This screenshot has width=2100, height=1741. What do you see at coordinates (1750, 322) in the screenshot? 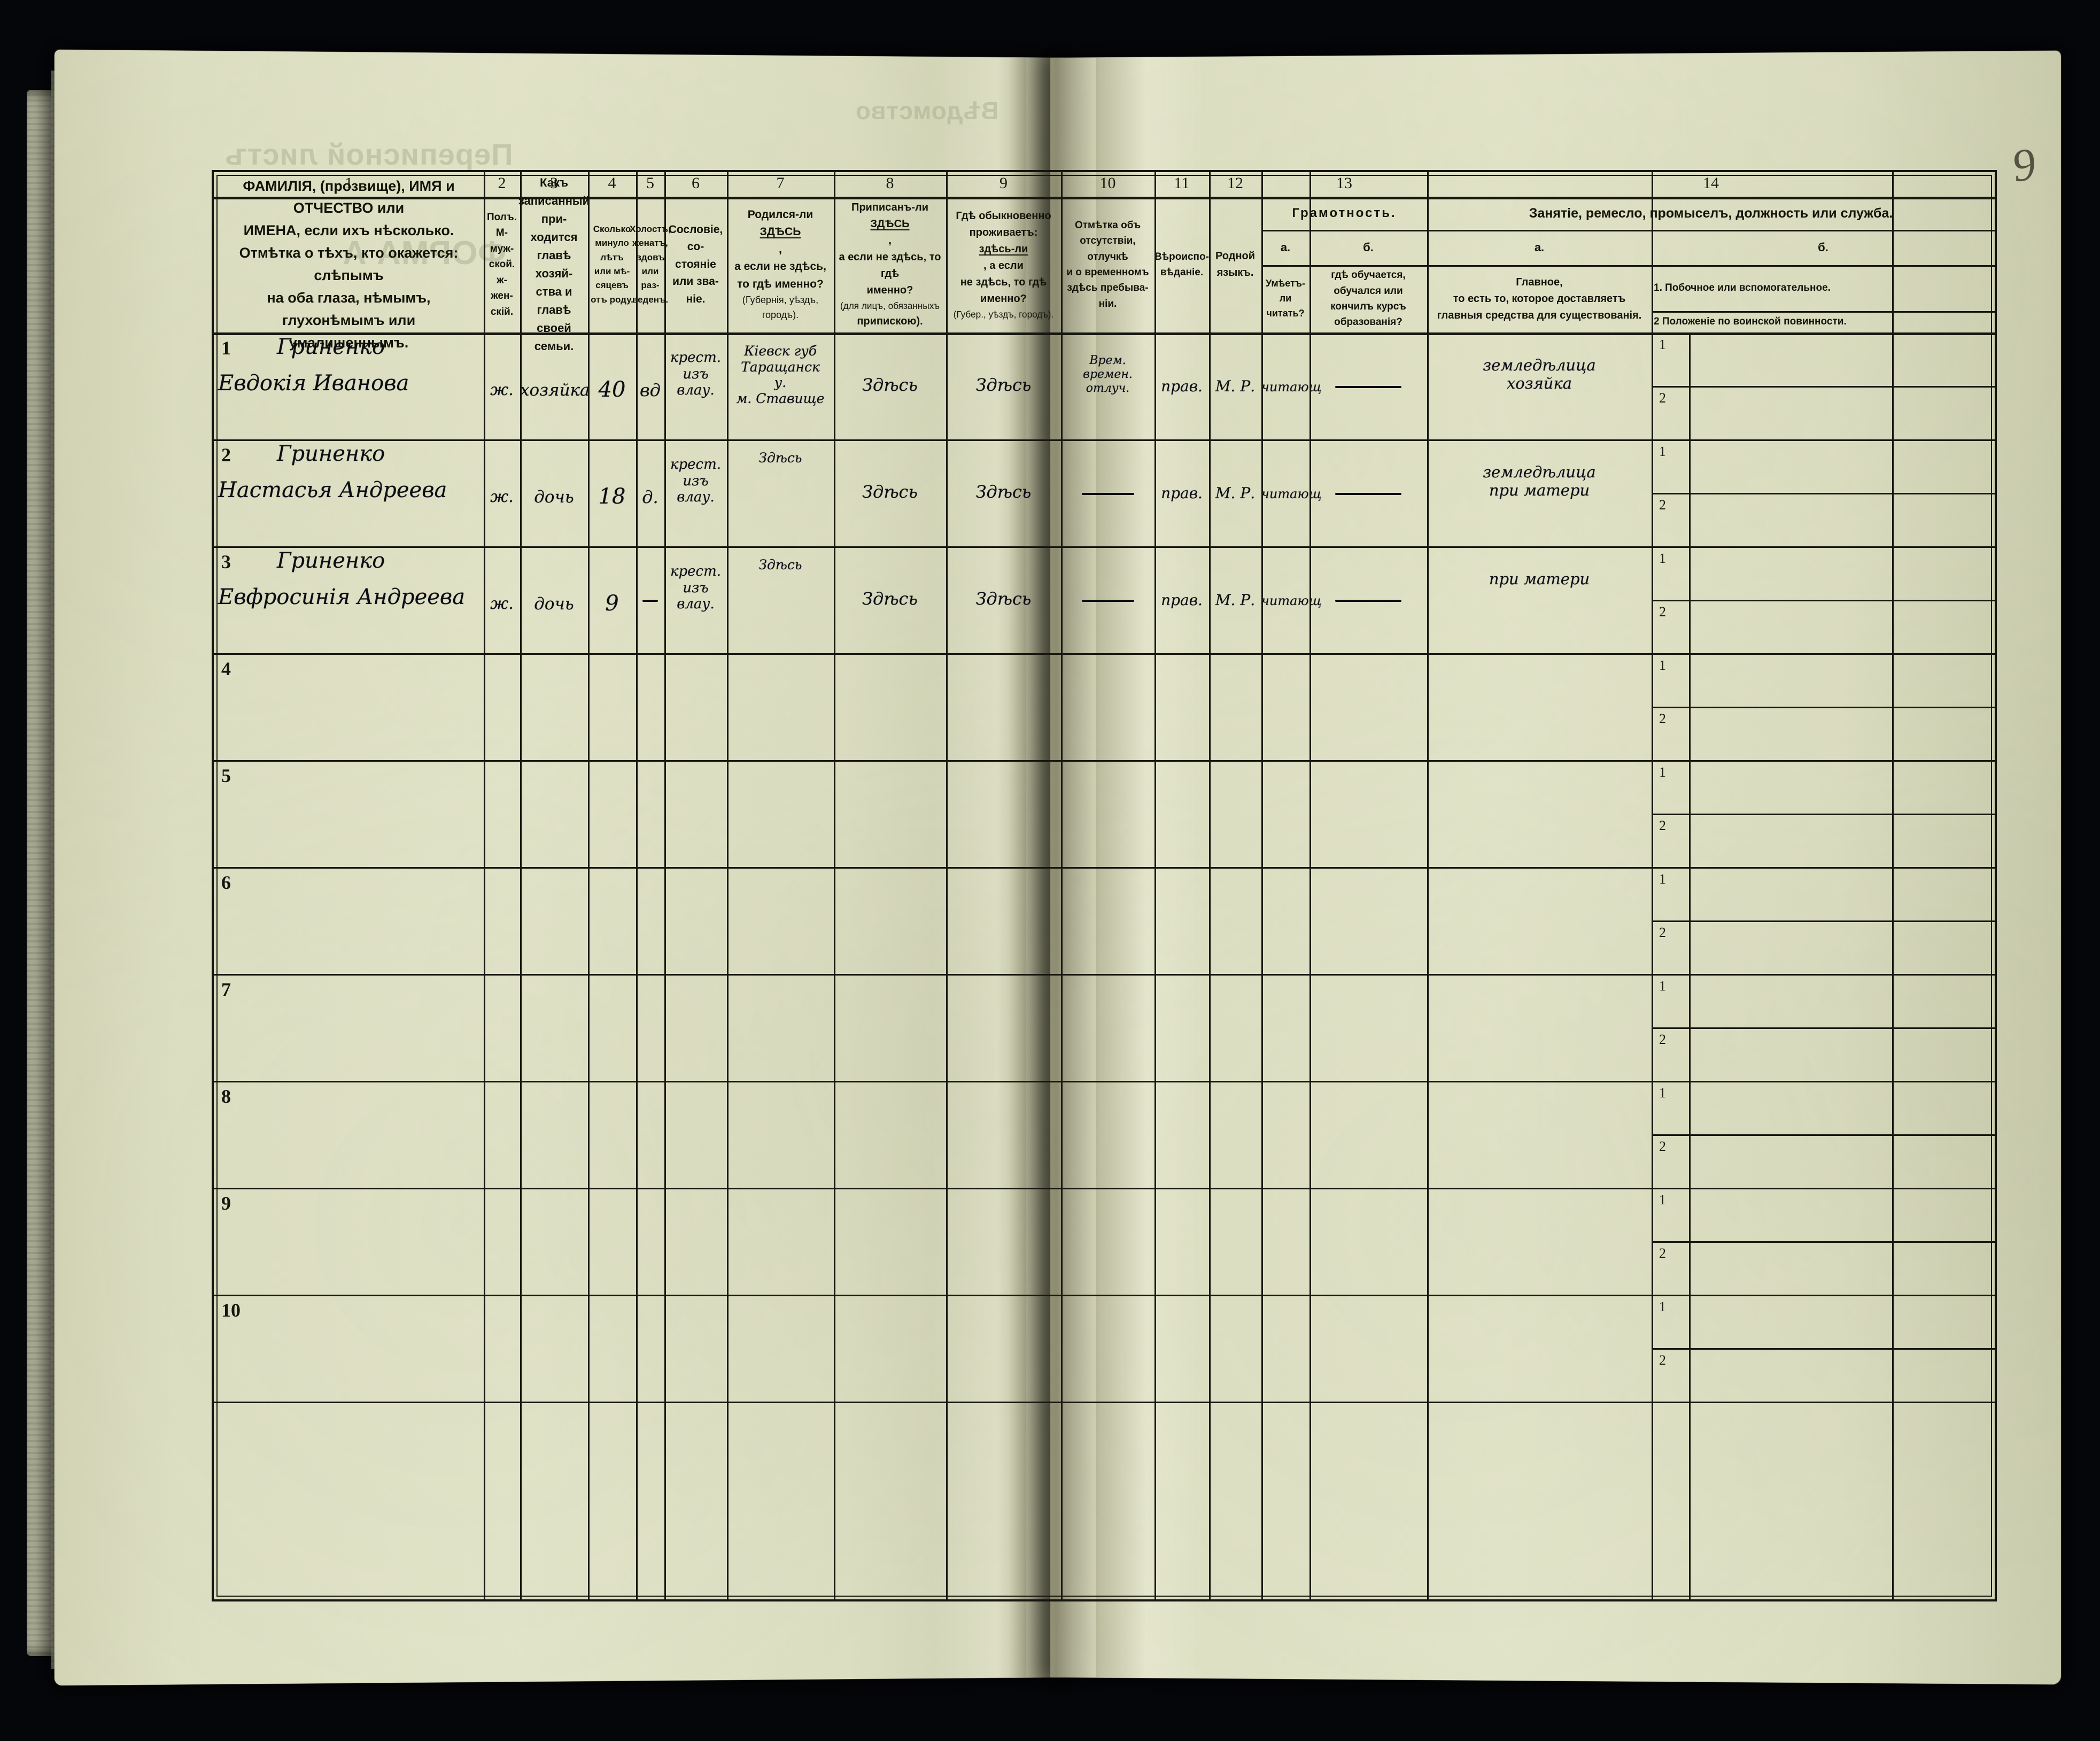
I see `header-col-14b-2: 2 Положеніе по воинской повинности.` at bounding box center [1750, 322].